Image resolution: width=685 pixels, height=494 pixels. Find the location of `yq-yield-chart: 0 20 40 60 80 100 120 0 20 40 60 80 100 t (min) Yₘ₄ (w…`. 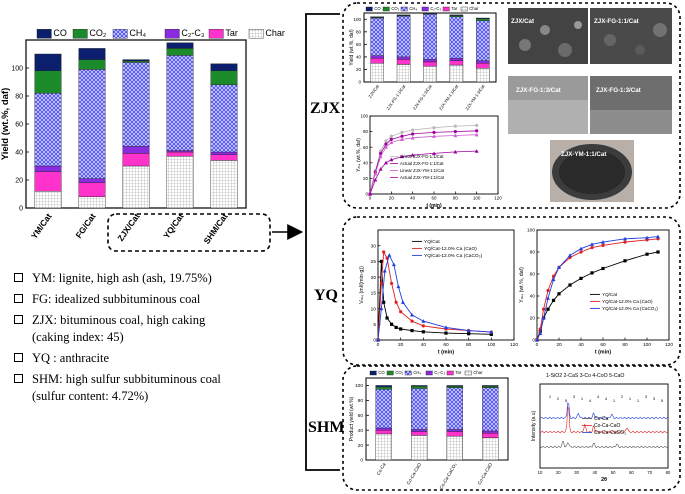

yq-yield-chart: 0 20 40 60 80 100 120 0 20 40 60 80 100 t (min) Yₘ₄ (w… is located at coordinates (596, 292).